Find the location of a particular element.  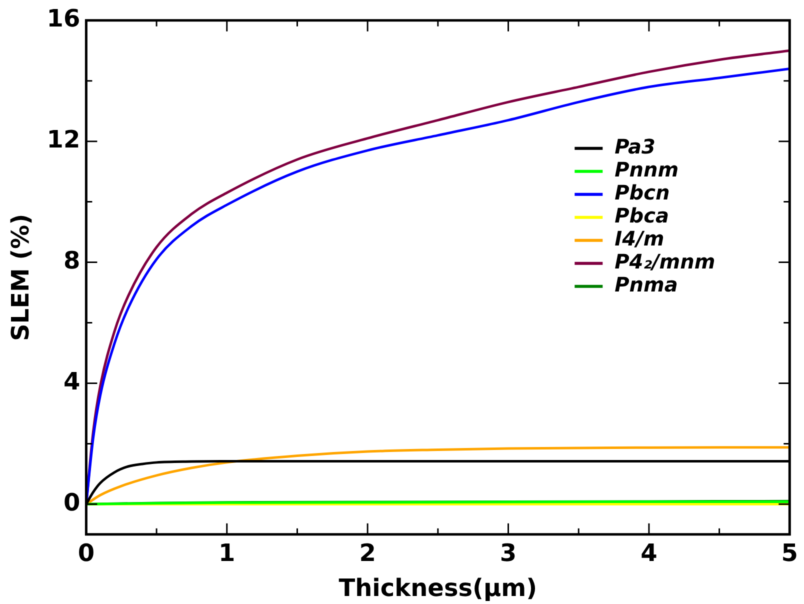

legend-label: Pbcn is located at coordinates (642, 192).